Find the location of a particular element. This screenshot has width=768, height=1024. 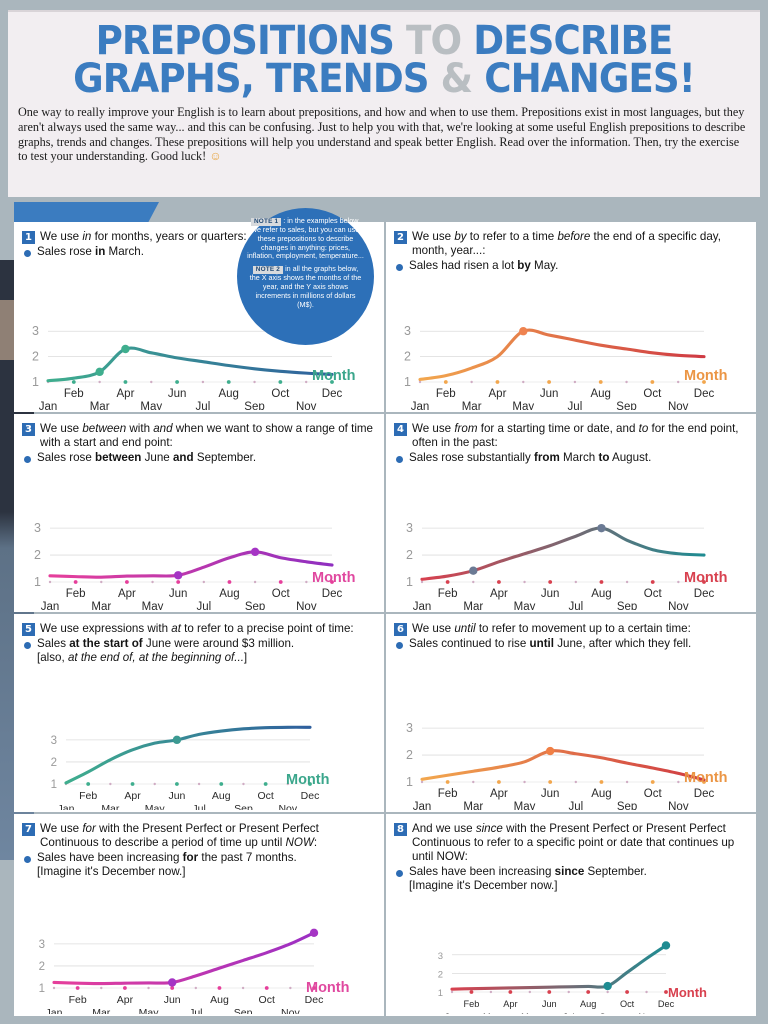

chart-svg-3: 1 2 3 Jan Feb Mar Apr May Jun Jul Aug Sep Oct Nov Dec is located at coordinates (188, 565).